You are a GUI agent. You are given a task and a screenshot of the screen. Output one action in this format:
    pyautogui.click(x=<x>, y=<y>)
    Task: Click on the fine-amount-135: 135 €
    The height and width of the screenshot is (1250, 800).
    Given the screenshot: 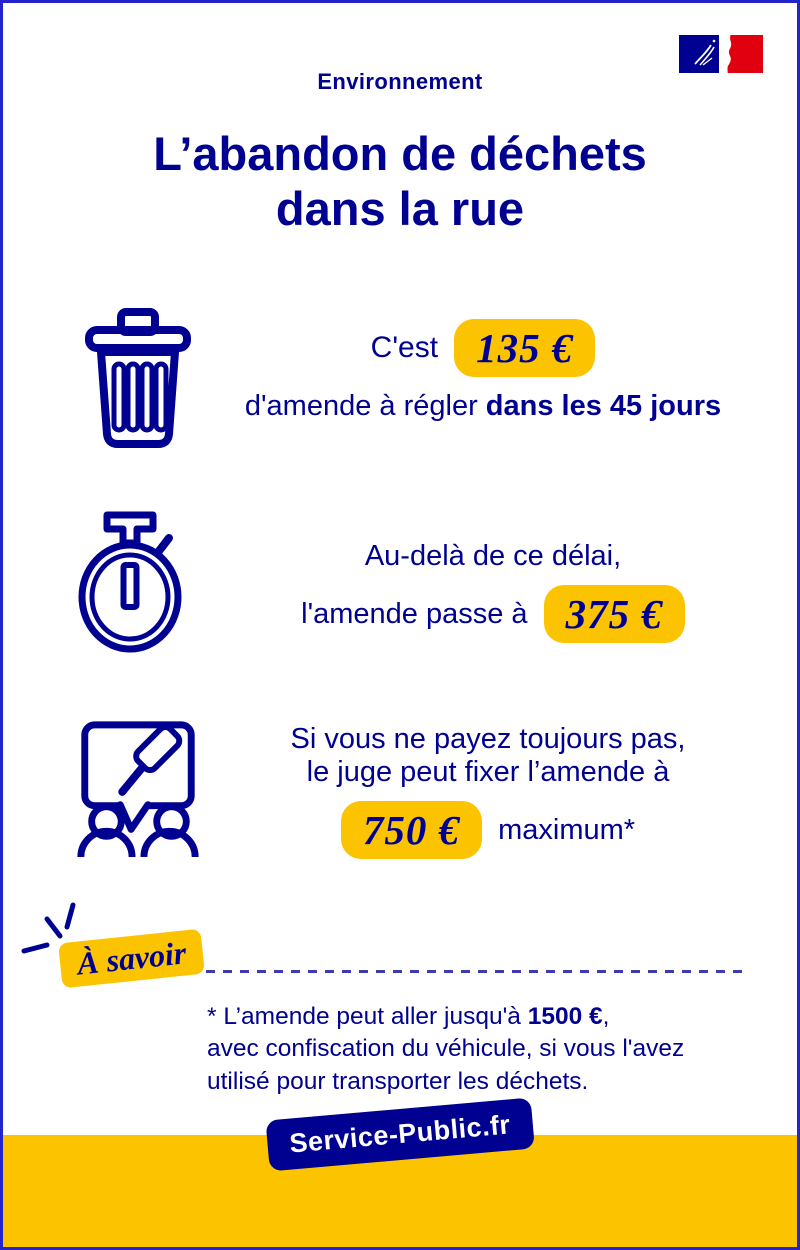 What is the action you would take?
    pyautogui.click(x=525, y=348)
    